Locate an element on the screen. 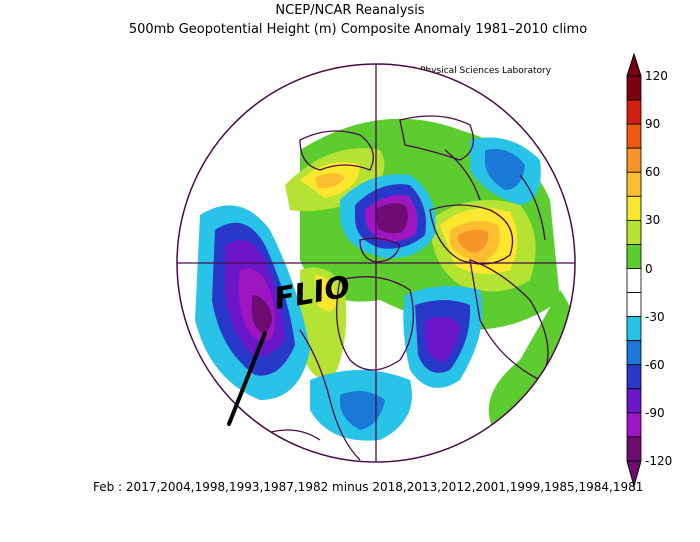 The image size is (700, 542). colorbar-tick-label: -120 is located at coordinates (659, 461).